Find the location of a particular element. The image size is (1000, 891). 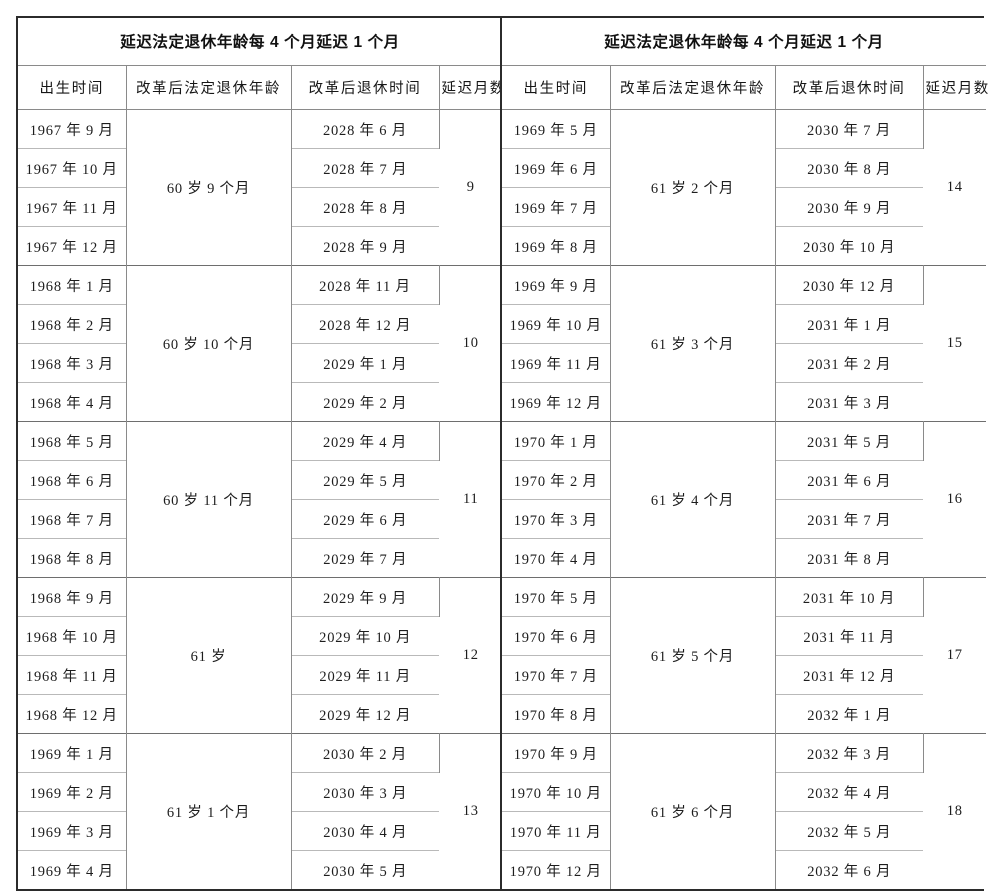

cell-birth-date: 1969 年 5 月 is located at coordinates (556, 129).